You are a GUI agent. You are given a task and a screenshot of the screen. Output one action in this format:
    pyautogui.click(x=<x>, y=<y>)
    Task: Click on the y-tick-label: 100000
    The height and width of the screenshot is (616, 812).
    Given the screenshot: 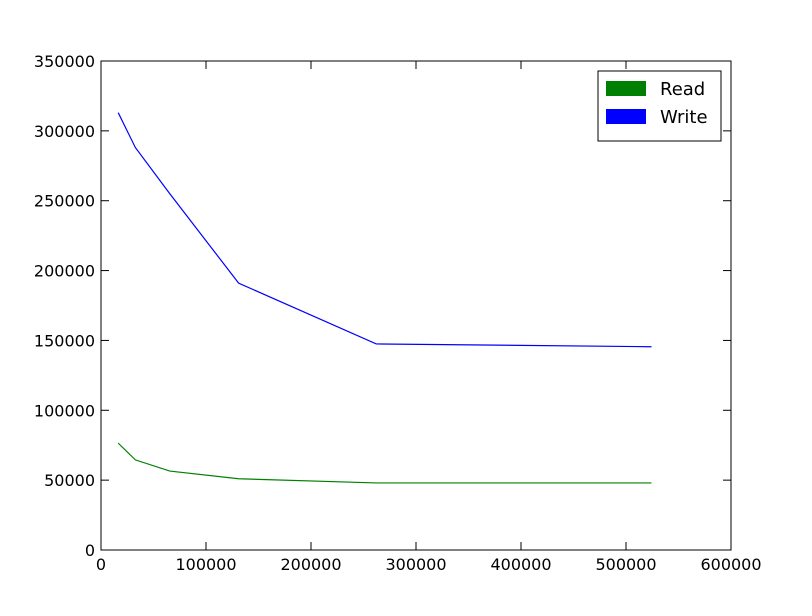 What is the action you would take?
    pyautogui.click(x=64, y=410)
    